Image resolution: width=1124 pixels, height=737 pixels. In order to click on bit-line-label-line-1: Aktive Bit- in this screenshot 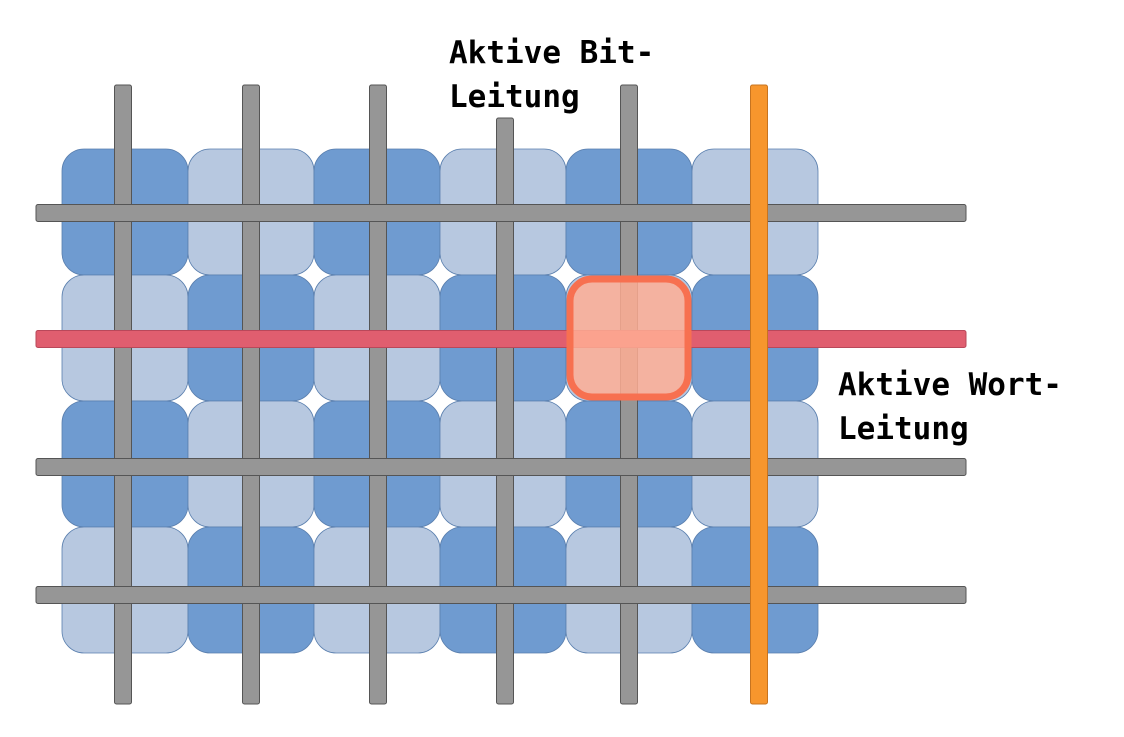, I will do `click(551, 53)`.